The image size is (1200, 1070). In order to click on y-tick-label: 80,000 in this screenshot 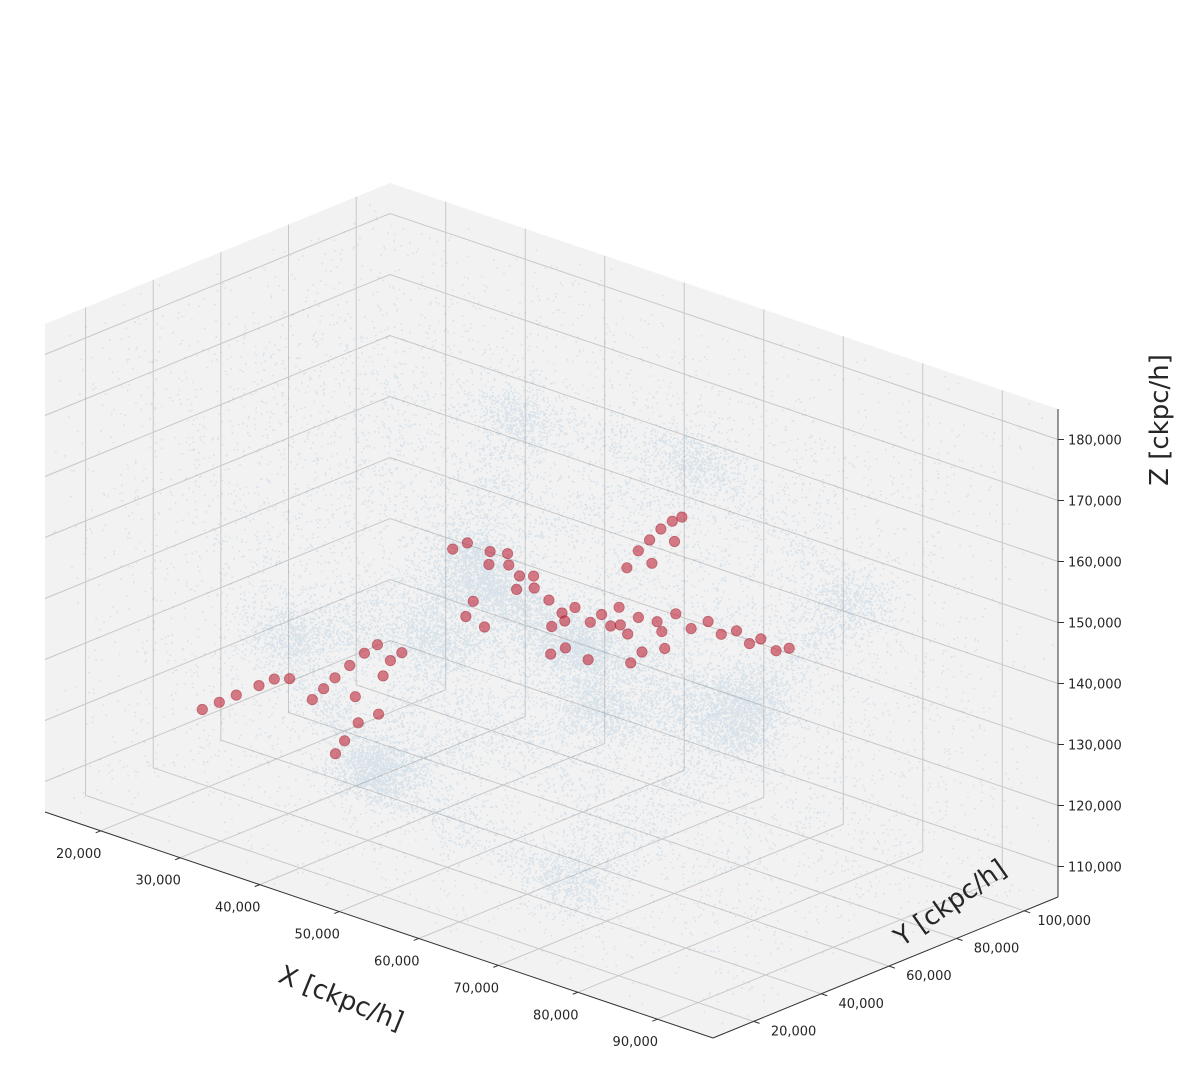, I will do `click(997, 949)`.